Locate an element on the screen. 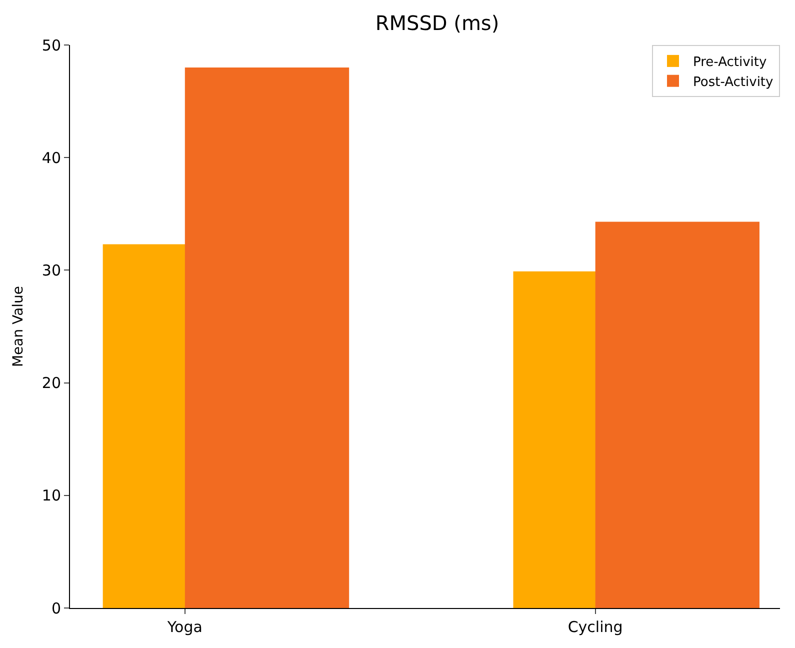 This screenshot has height=648, width=795. y-tick-label: 20 is located at coordinates (51, 383).